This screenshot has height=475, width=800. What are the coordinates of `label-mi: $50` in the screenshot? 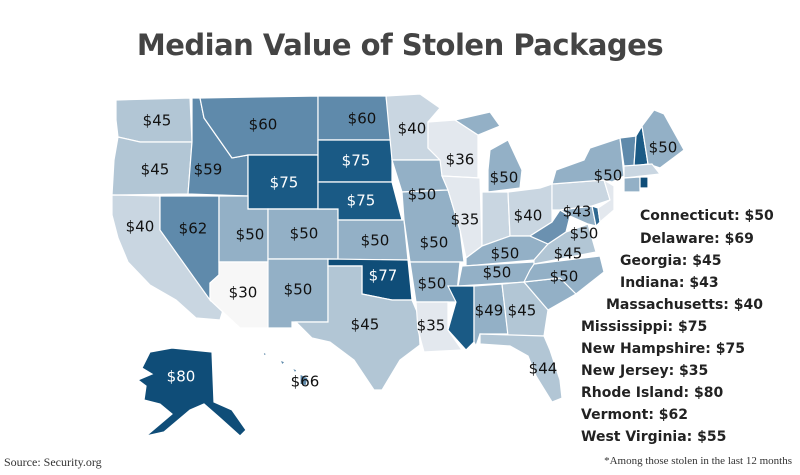 It's located at (504, 178).